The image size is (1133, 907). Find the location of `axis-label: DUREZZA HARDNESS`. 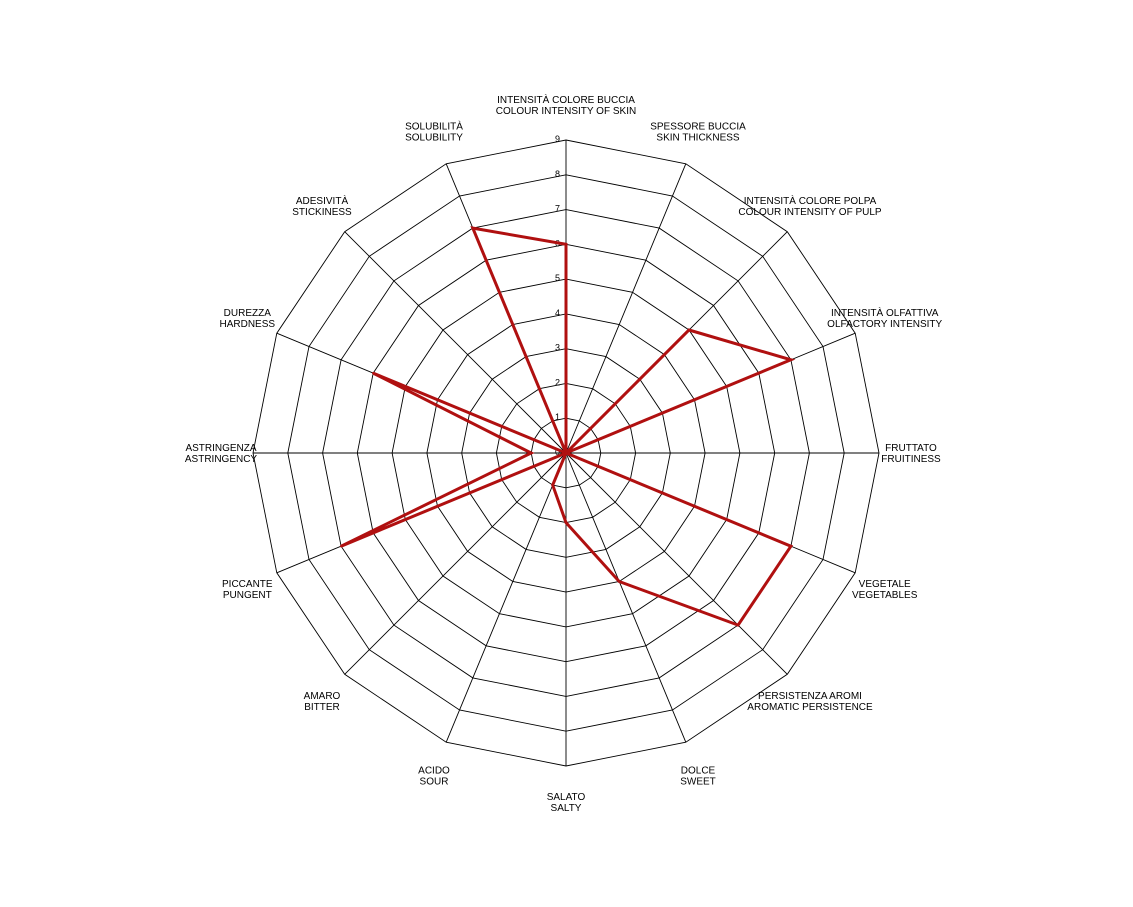

axis-label: DUREZZA HARDNESS is located at coordinates (248, 319).